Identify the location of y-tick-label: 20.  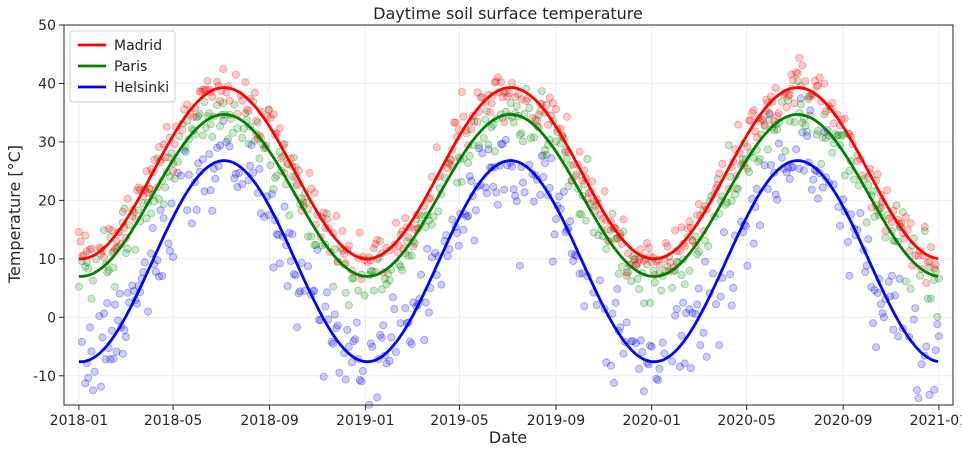
(47, 201).